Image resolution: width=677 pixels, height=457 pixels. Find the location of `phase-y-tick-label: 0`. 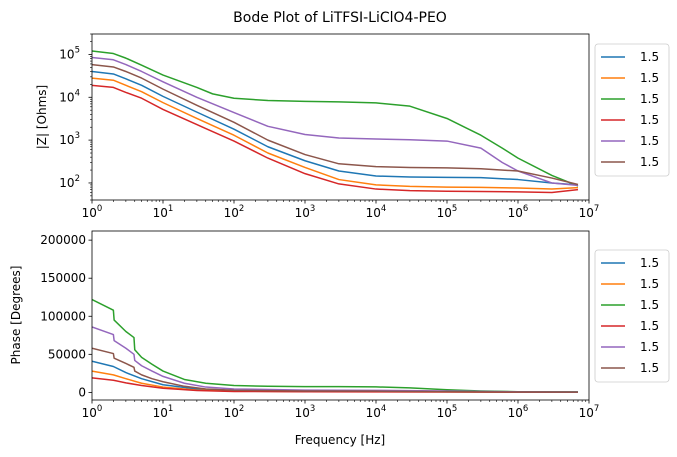

phase-y-tick-label: 0 is located at coordinates (82, 392).